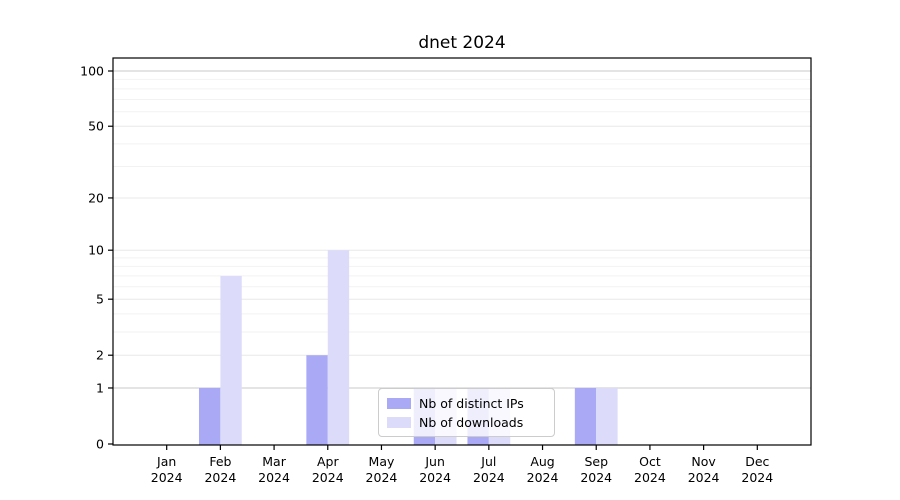 The image size is (900, 500). I want to click on bar-downloads-apr, so click(338, 347).